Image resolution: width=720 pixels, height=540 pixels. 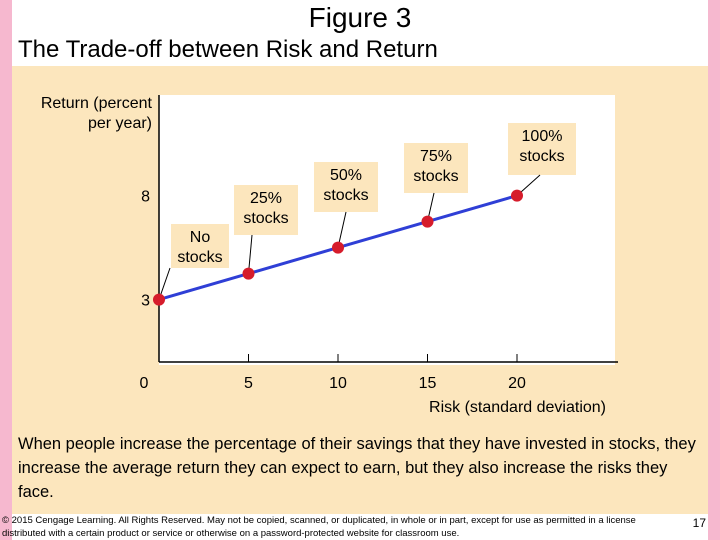 I want to click on point-label: No stocks, so click(x=199, y=247).